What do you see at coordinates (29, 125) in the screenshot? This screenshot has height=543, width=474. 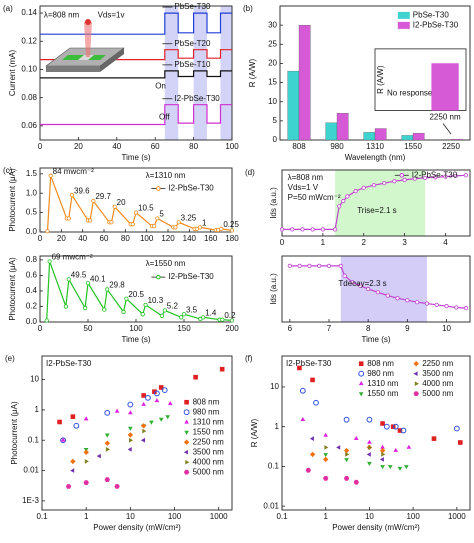 I see `y-tick-label: 0.06` at bounding box center [29, 125].